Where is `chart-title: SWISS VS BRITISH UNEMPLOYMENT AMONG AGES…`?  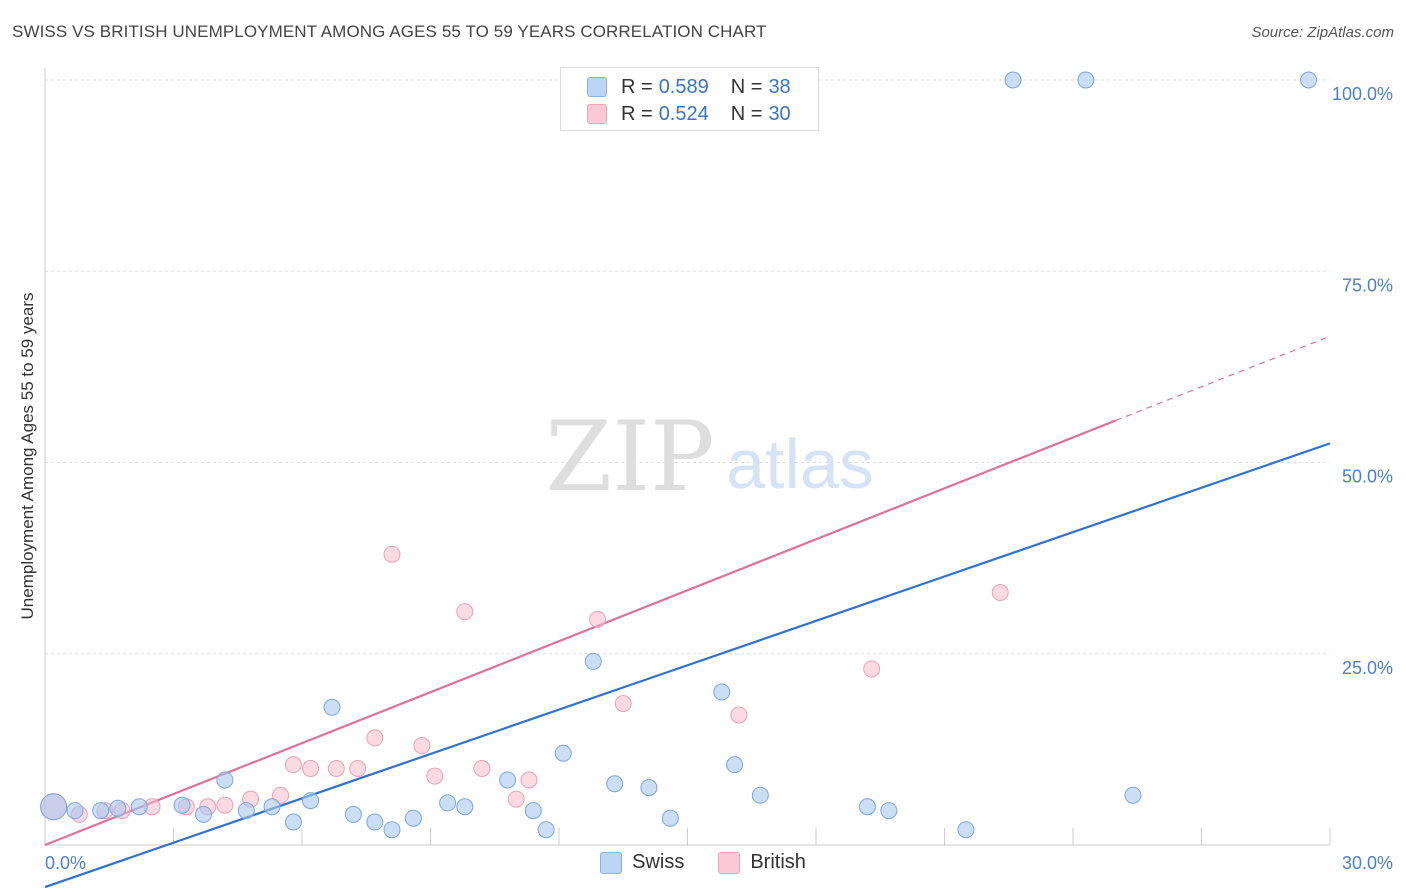
chart-title: SWISS VS BRITISH UNEMPLOYMENT AMONG AGES… is located at coordinates (389, 31).